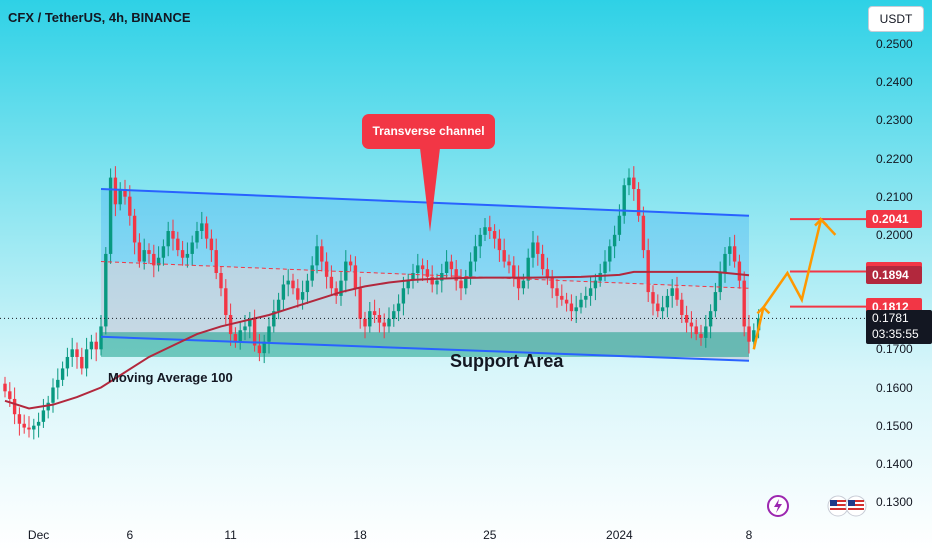  Describe the element at coordinates (890, 318) in the screenshot. I see `current-price-value: 0.1781` at that location.